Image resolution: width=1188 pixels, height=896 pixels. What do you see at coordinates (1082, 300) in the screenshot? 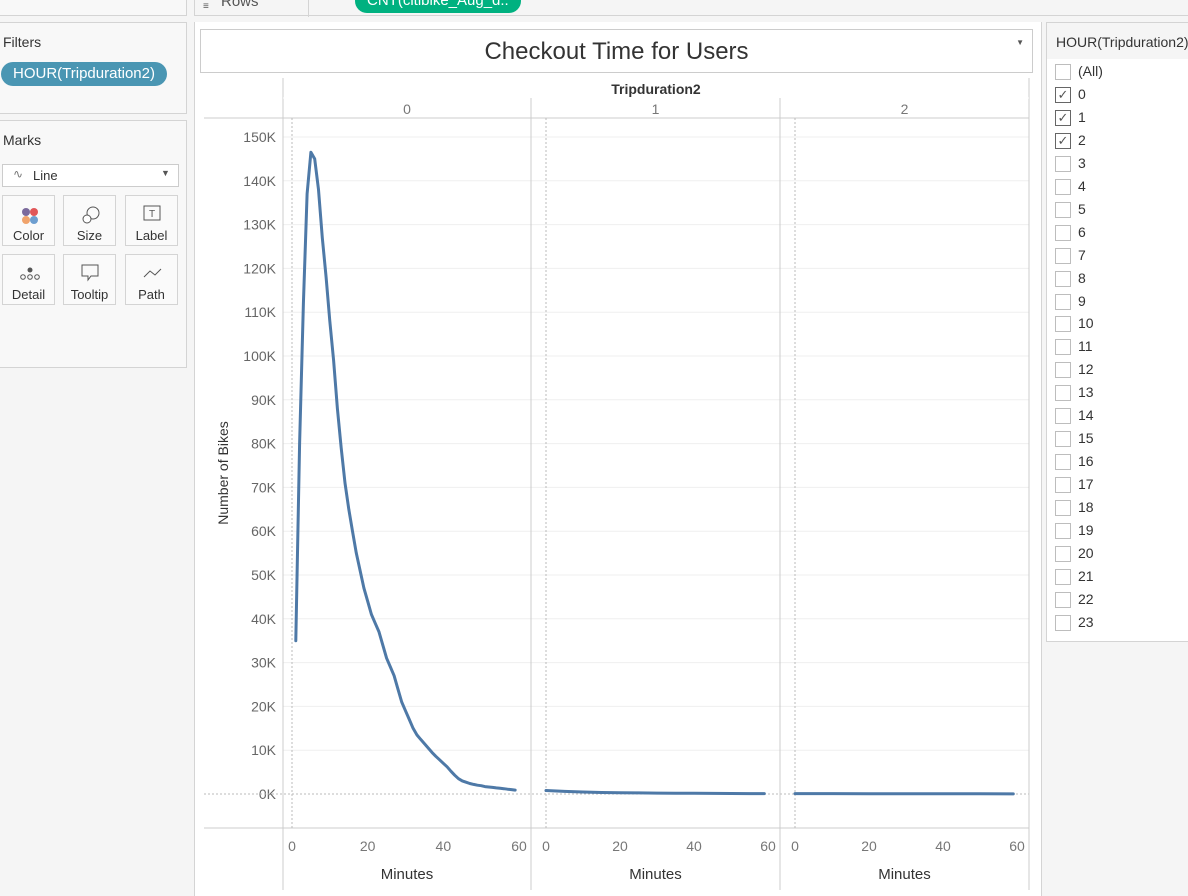
I see `filter-item-label: 9` at bounding box center [1082, 300].